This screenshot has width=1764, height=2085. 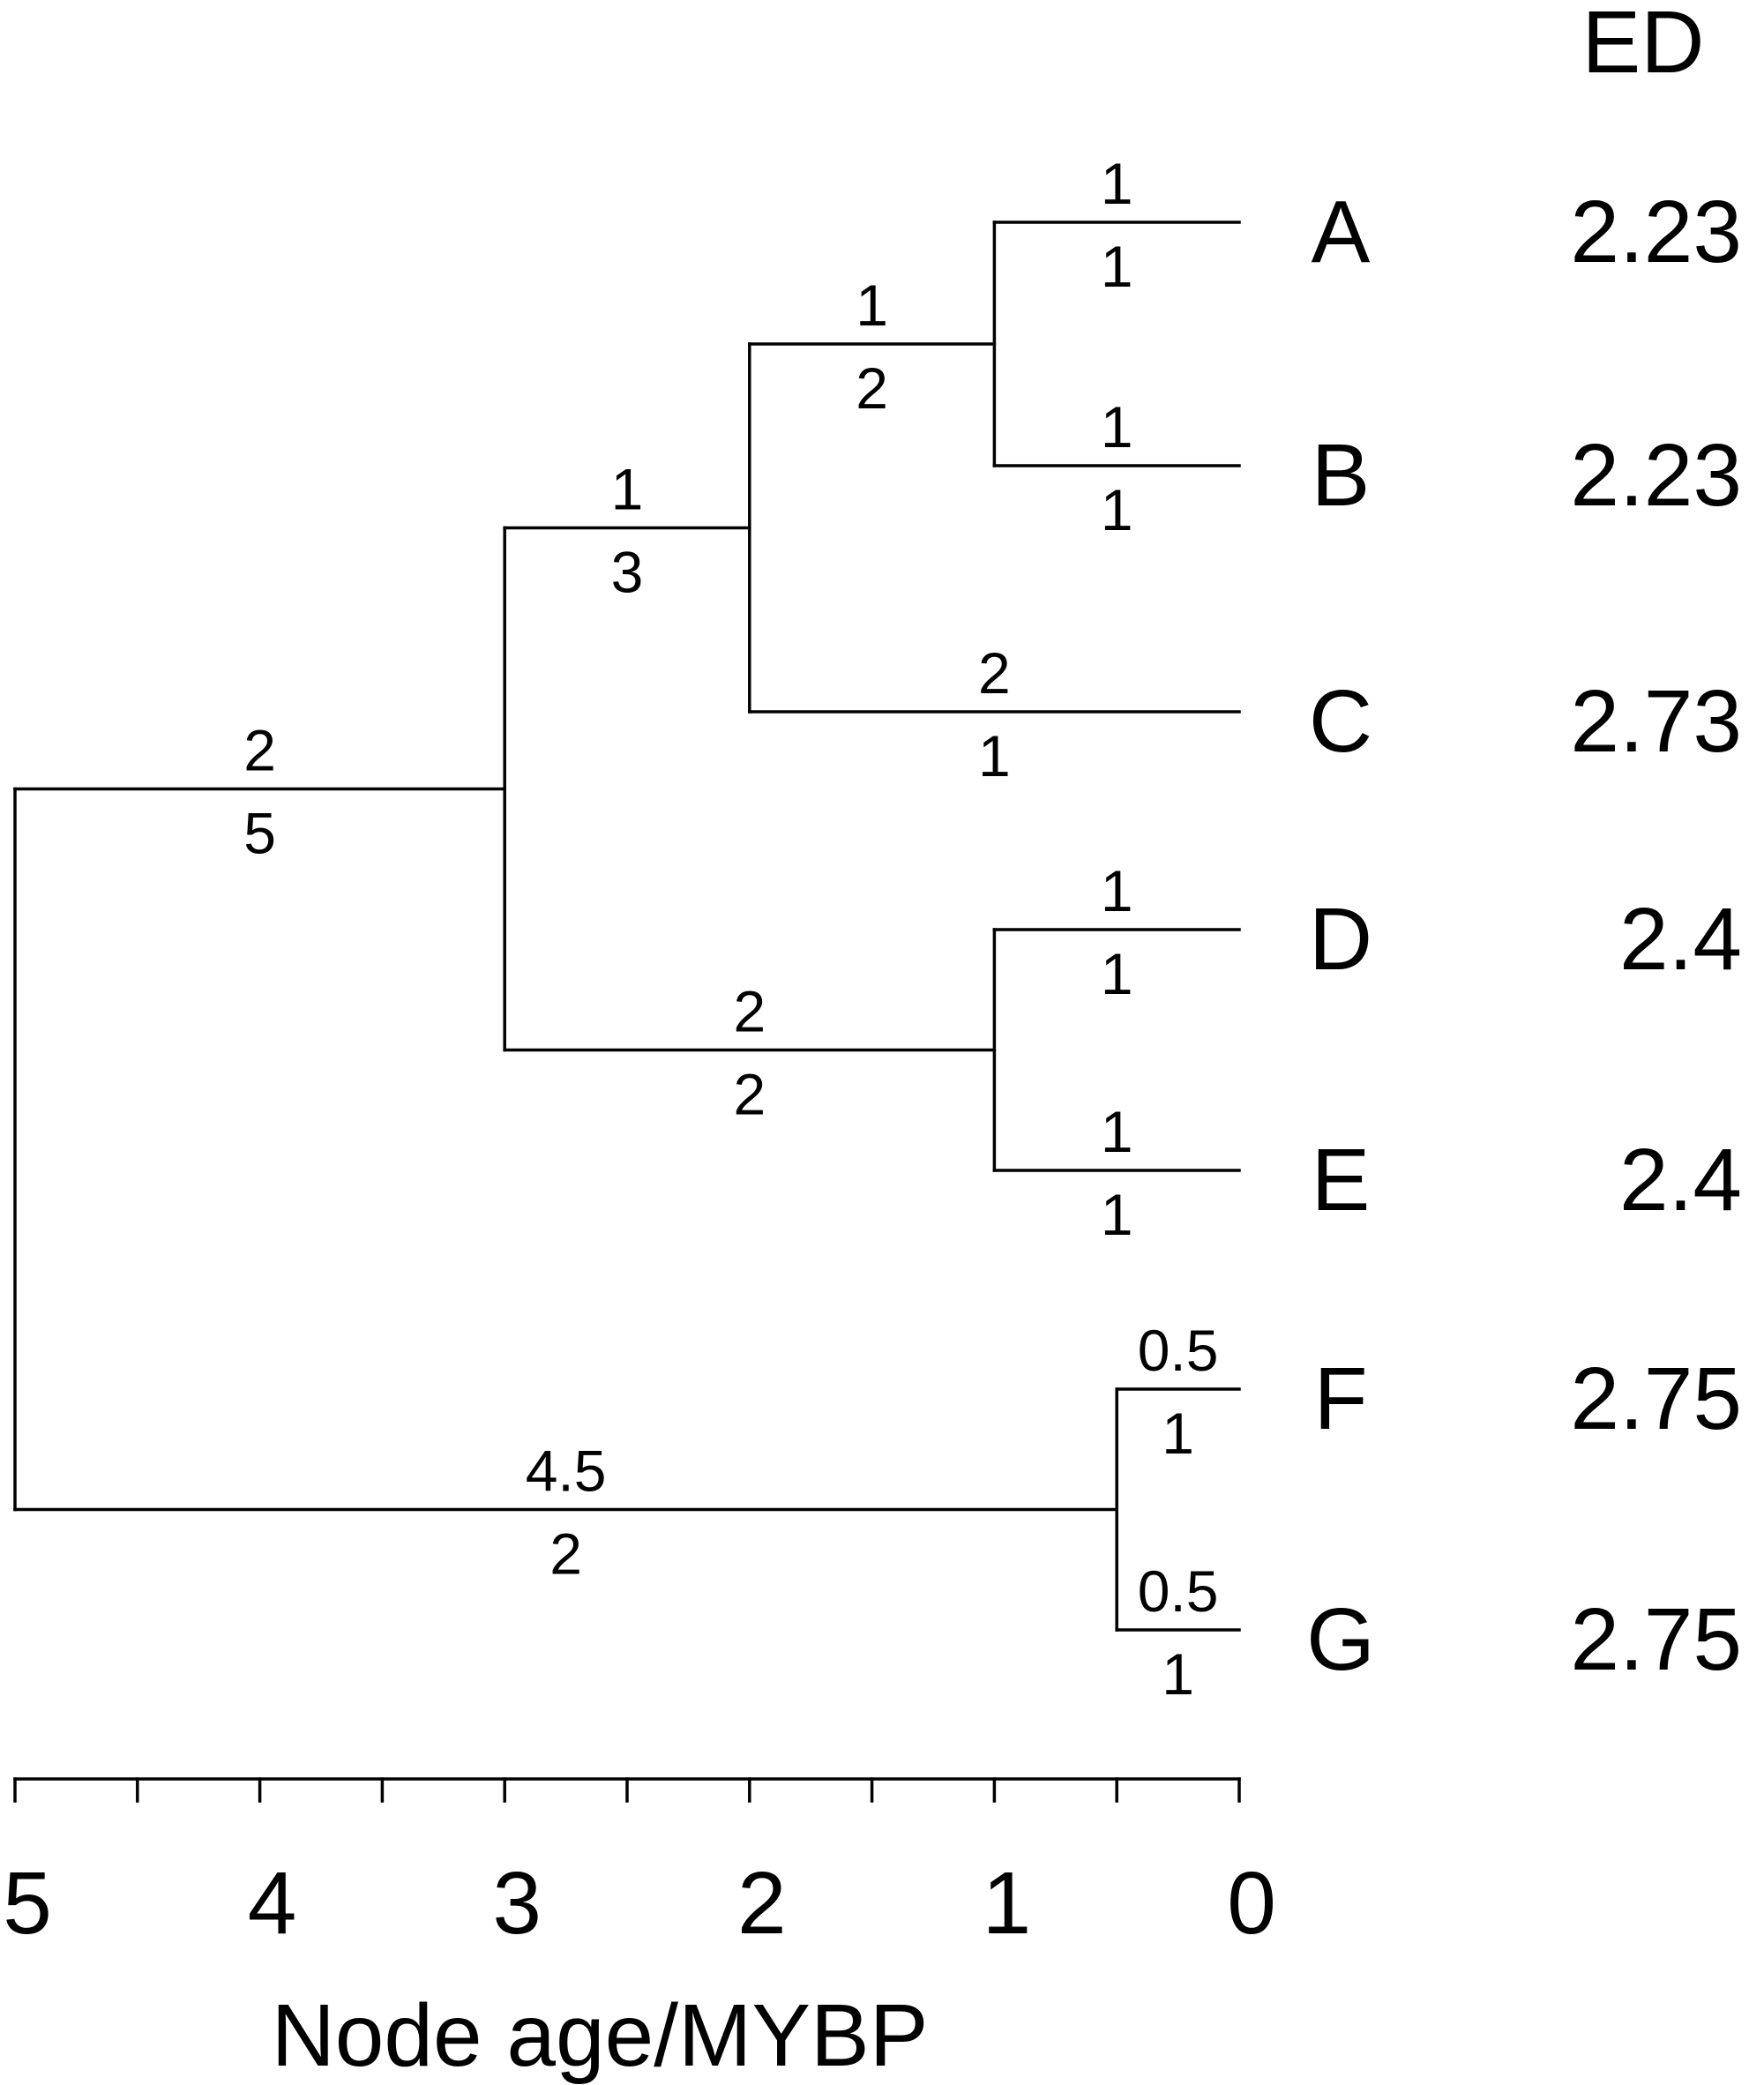 I want to click on ed-value-g: 2.75, so click(x=1656, y=1639).